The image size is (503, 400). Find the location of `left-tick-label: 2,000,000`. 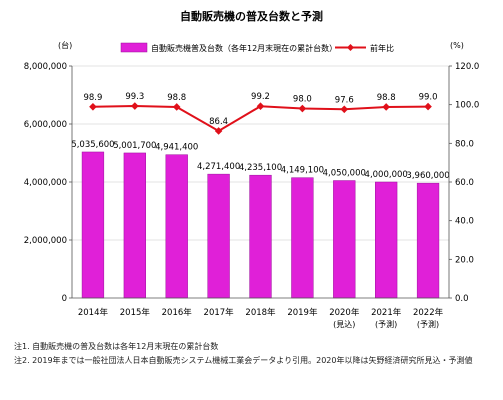

left-tick-label: 2,000,000 is located at coordinates (45, 241).